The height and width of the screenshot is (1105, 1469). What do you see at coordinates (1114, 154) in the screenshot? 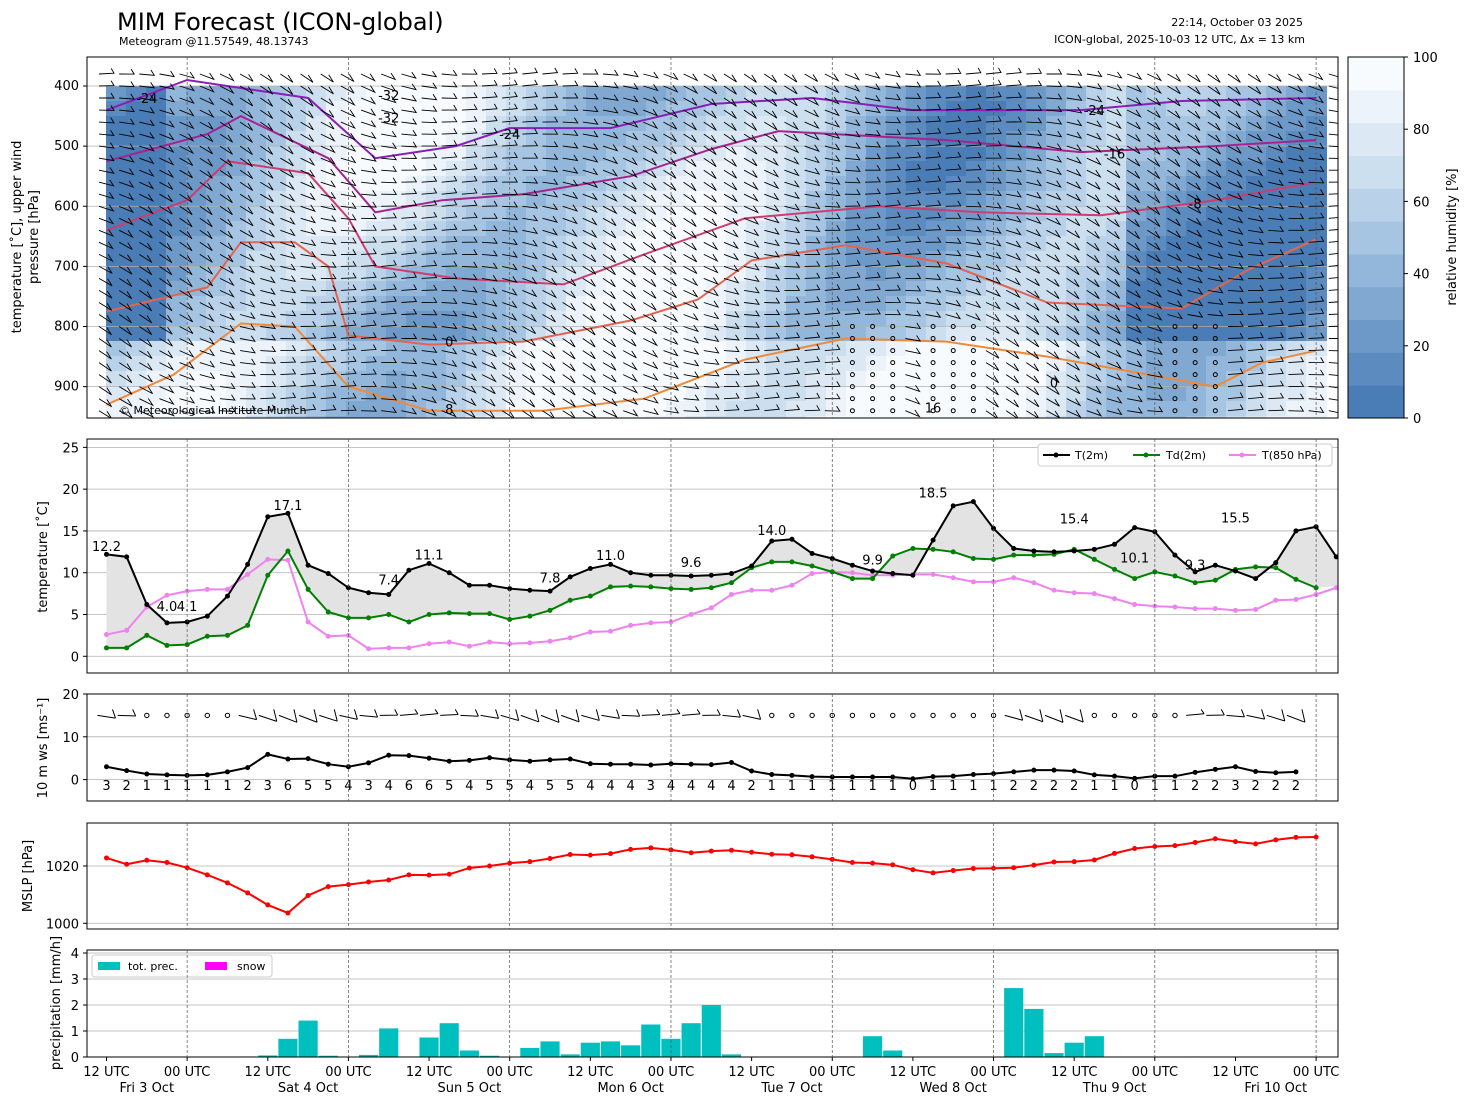
I see `isotherm-label: -16` at bounding box center [1114, 154].